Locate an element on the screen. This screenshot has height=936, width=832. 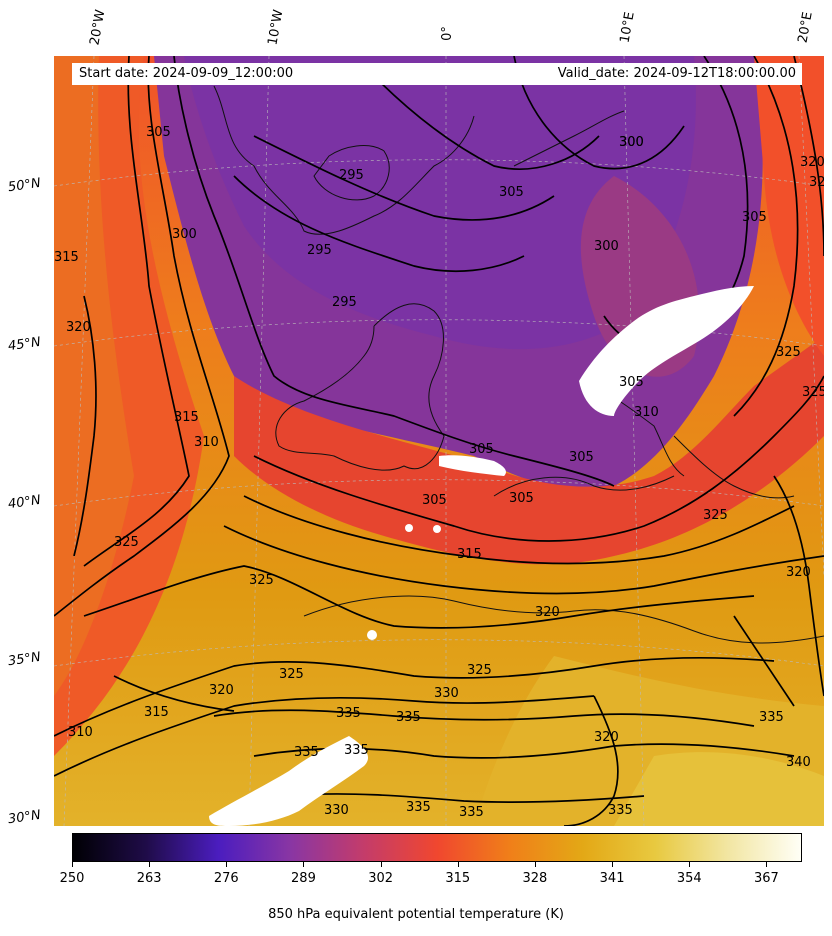
colorbar is located at coordinates (437, 847).